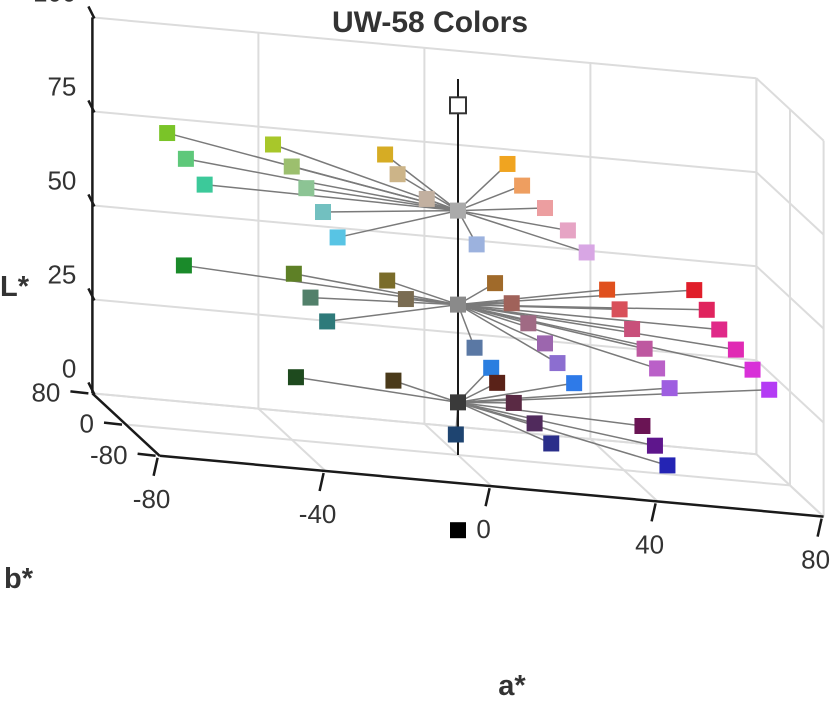  I want to click on x-axis-label: a*, so click(512, 686).